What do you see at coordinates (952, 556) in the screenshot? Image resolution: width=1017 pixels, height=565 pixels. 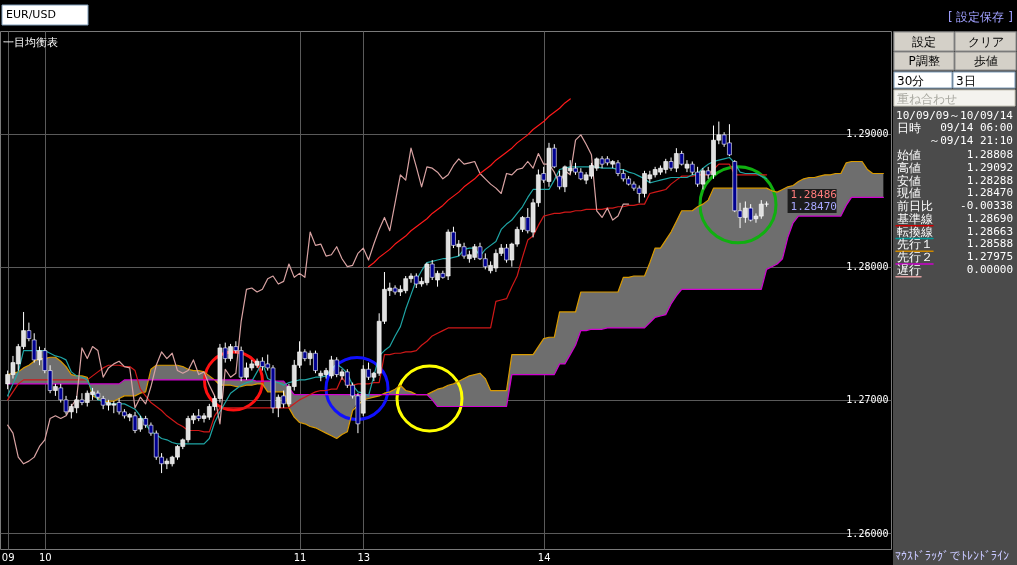 I see `text: ﾏｳｽﾄﾞﾗｯｸﾞでﾄﾚﾝﾄﾞﾗｲﾝ` at bounding box center [952, 556].